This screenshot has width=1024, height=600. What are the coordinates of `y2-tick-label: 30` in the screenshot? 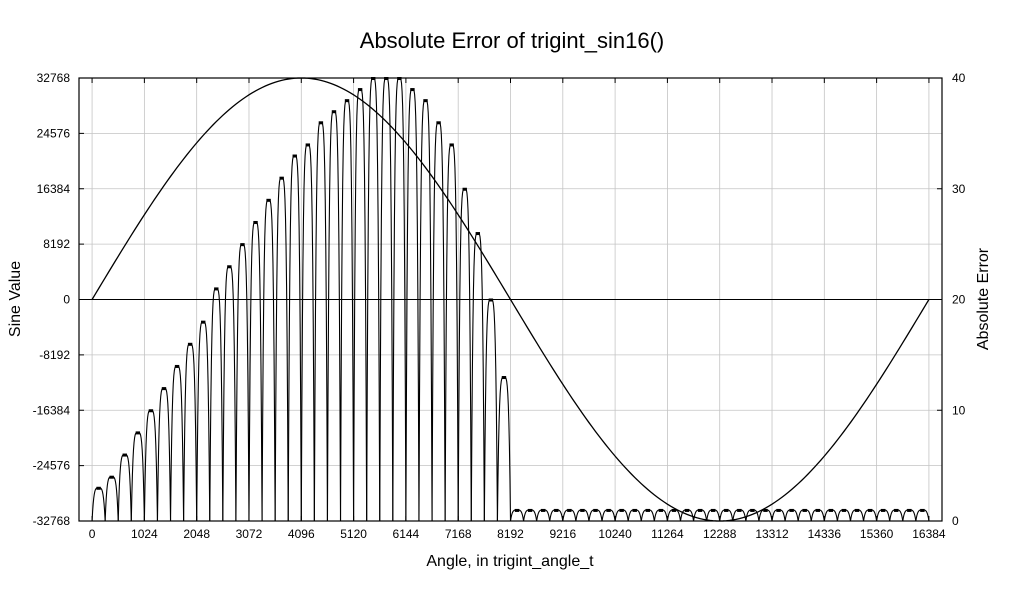 It's located at (959, 189).